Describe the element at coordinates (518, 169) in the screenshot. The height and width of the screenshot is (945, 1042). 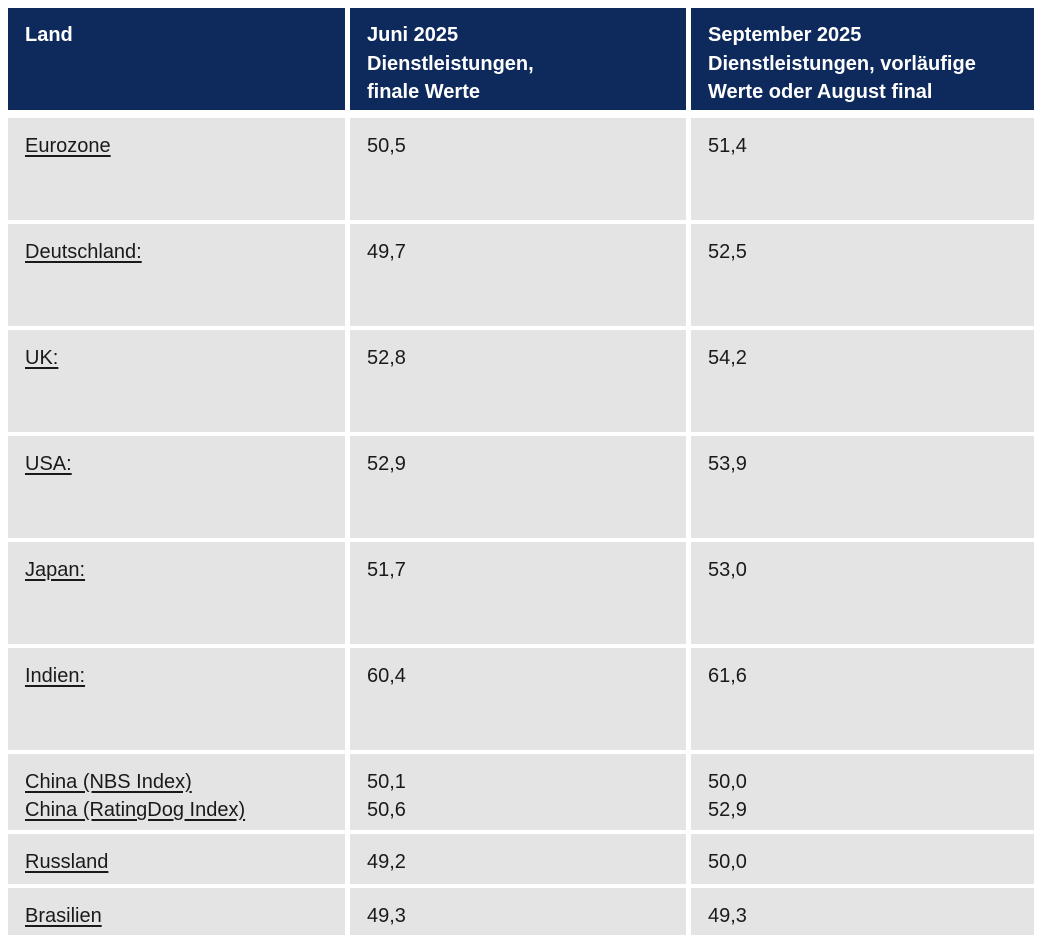
I see `juni-value-cell: 50,5` at that location.